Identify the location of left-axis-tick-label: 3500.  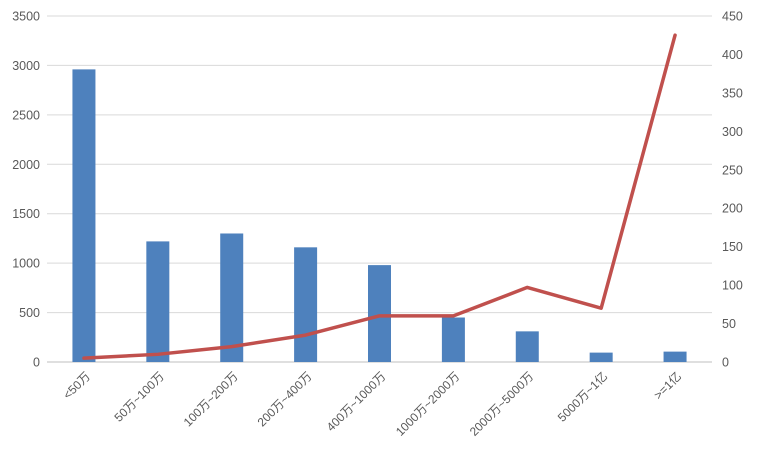
(26, 17).